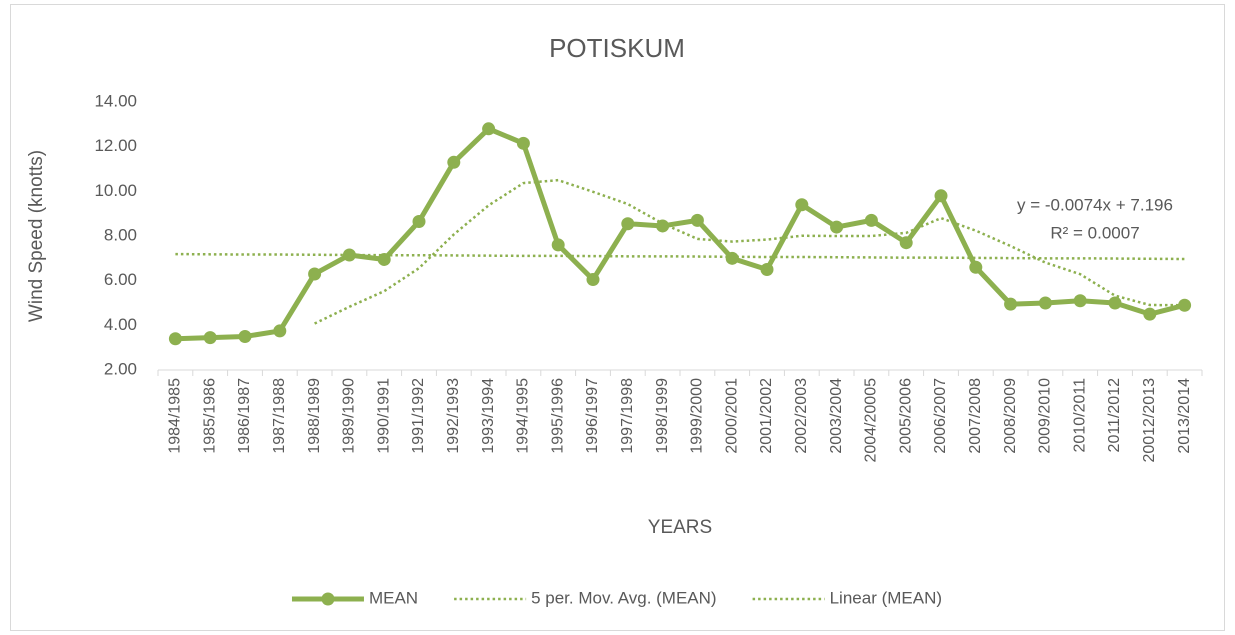 The width and height of the screenshot is (1235, 635). What do you see at coordinates (627, 416) in the screenshot?
I see `x-tick-label: 1997/1998` at bounding box center [627, 416].